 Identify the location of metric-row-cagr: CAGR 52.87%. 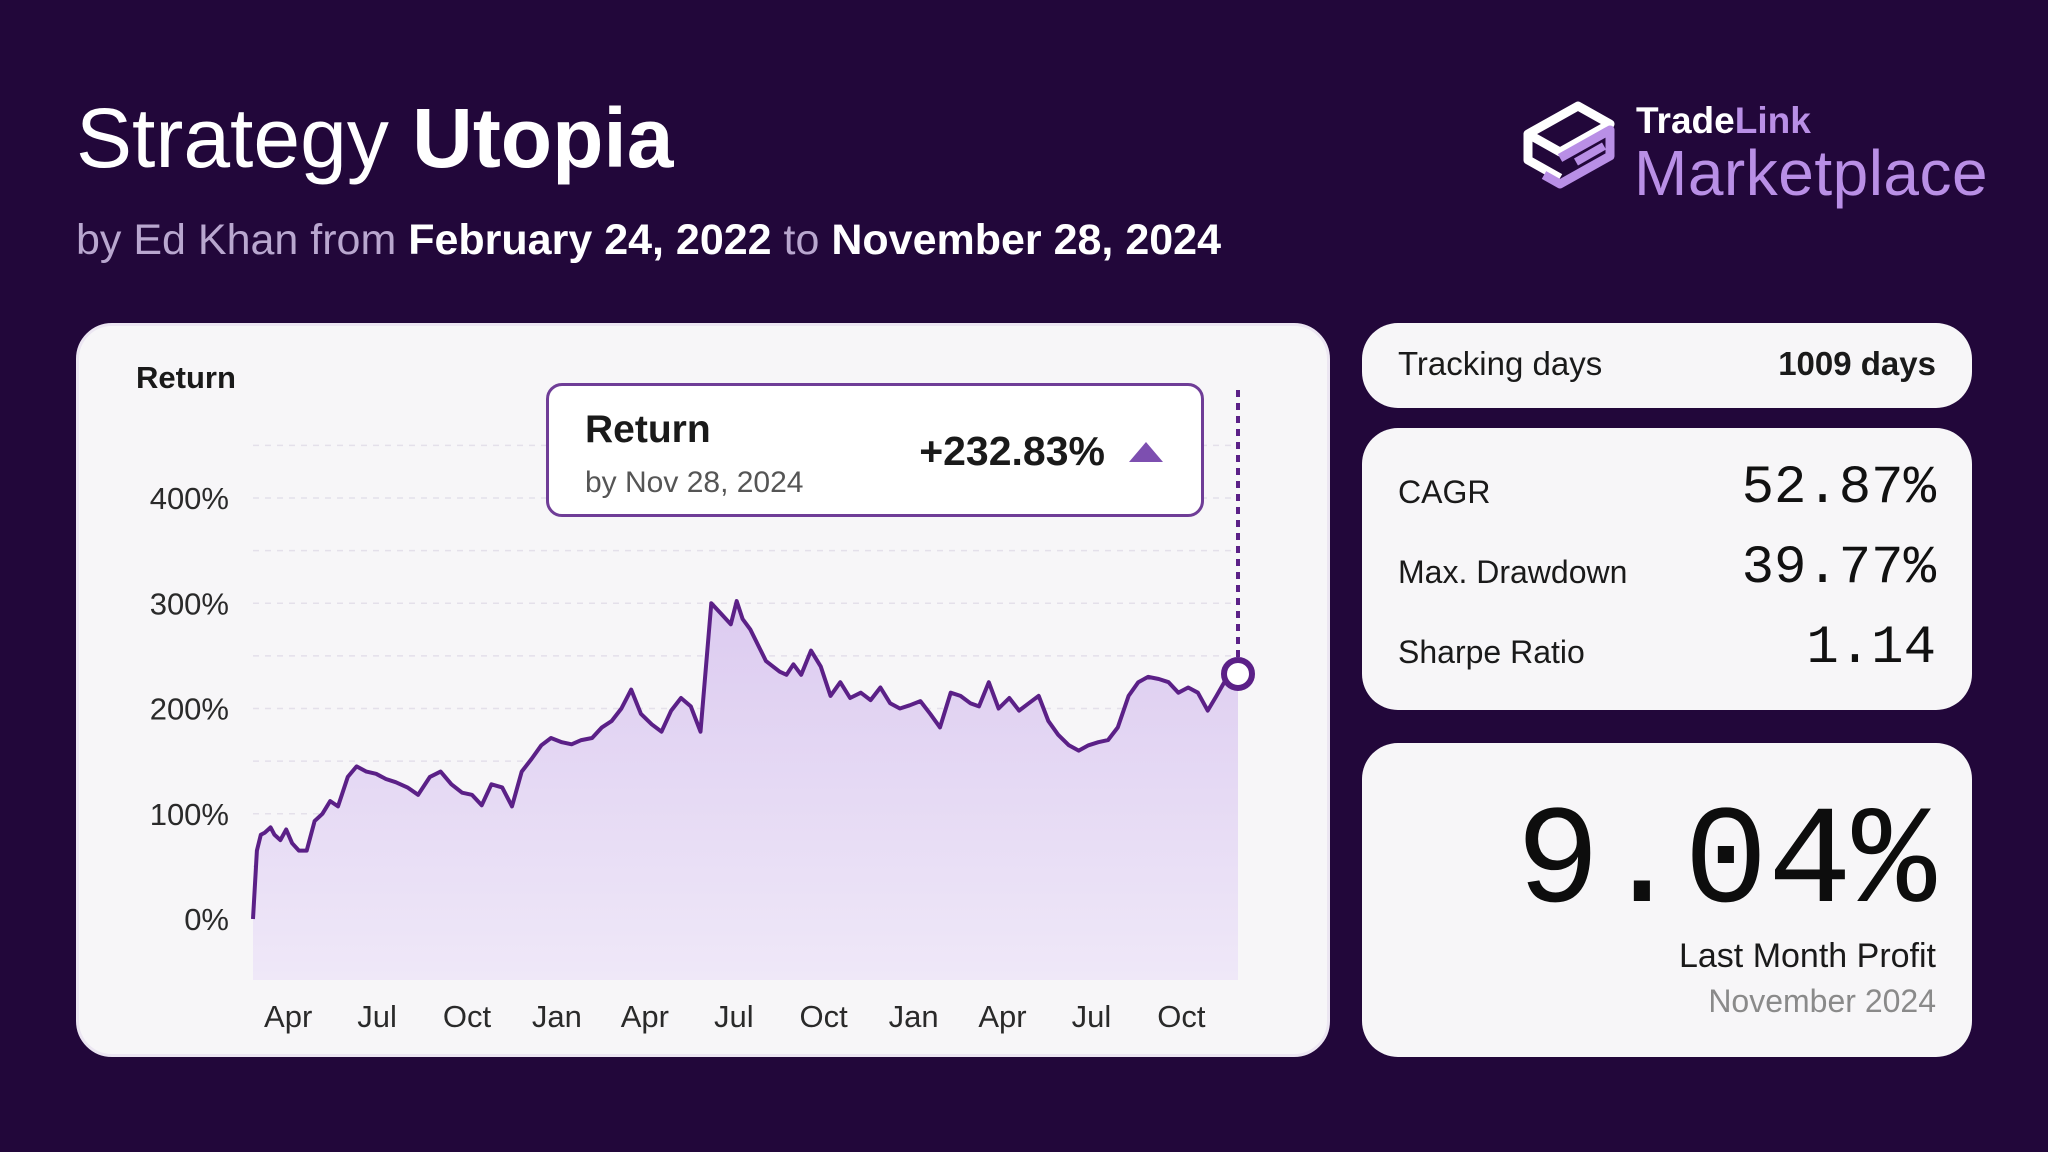
(1667, 488).